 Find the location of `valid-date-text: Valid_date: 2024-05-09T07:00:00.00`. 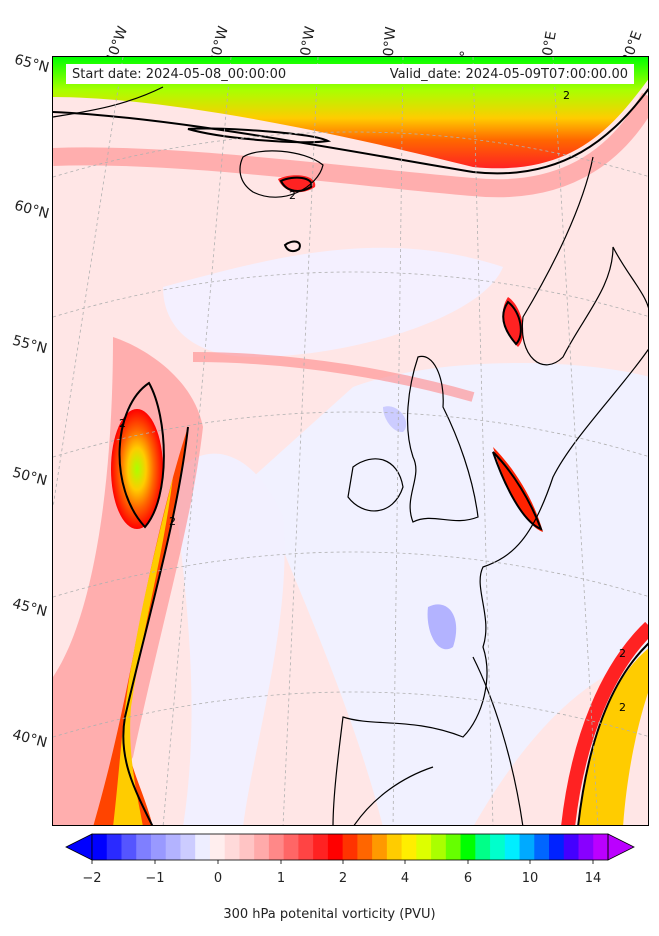

valid-date-text: Valid_date: 2024-05-09T07:00:00.00 is located at coordinates (508, 74).